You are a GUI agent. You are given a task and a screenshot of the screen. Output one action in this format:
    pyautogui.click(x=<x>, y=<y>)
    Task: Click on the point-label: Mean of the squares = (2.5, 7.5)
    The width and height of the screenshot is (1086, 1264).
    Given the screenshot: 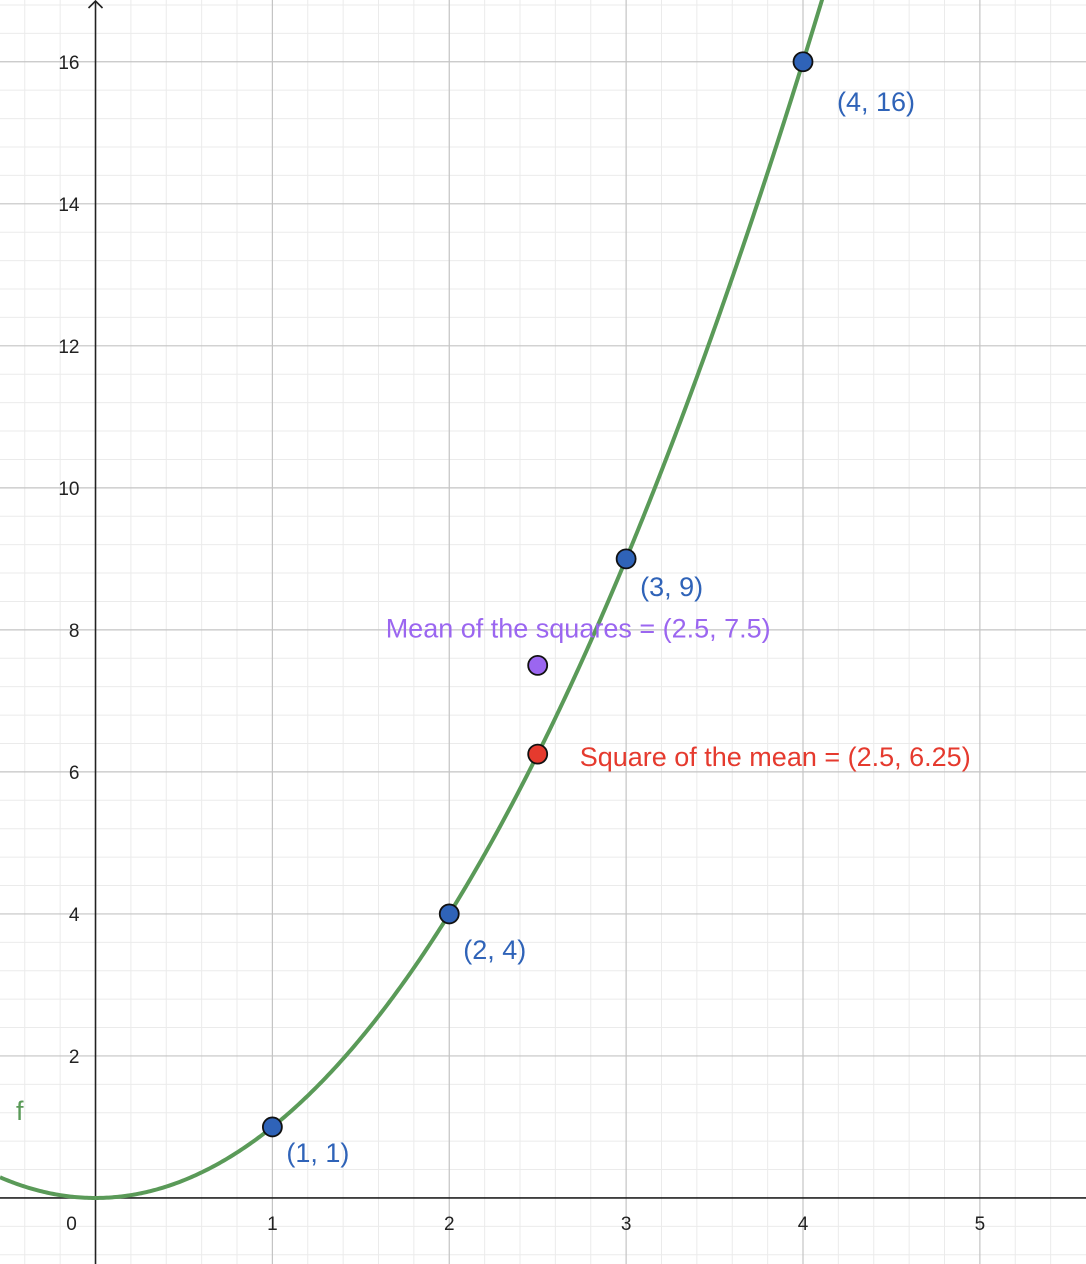 What is the action you would take?
    pyautogui.click(x=578, y=628)
    